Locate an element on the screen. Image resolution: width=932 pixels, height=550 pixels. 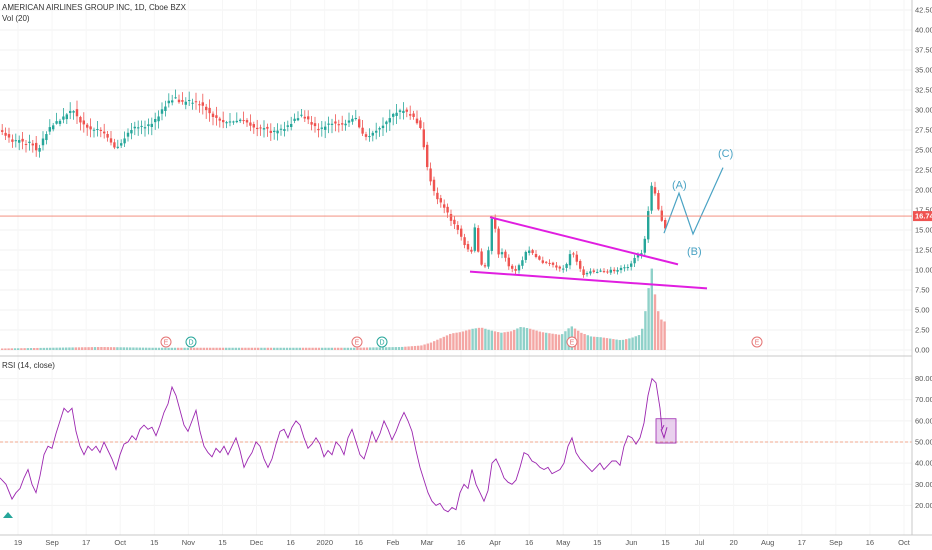
rsi-tick-label: 50.00 is located at coordinates (923, 442).